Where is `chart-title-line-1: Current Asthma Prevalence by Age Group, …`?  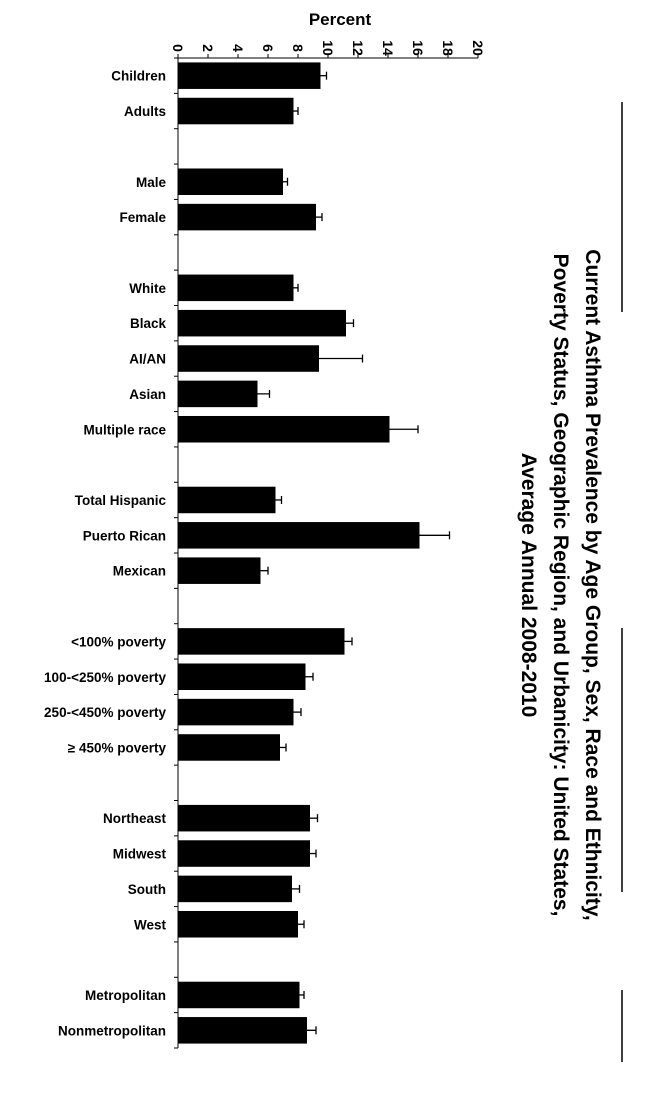
chart-title-line-1: Current Asthma Prevalence by Age Group, … is located at coordinates (592, 584).